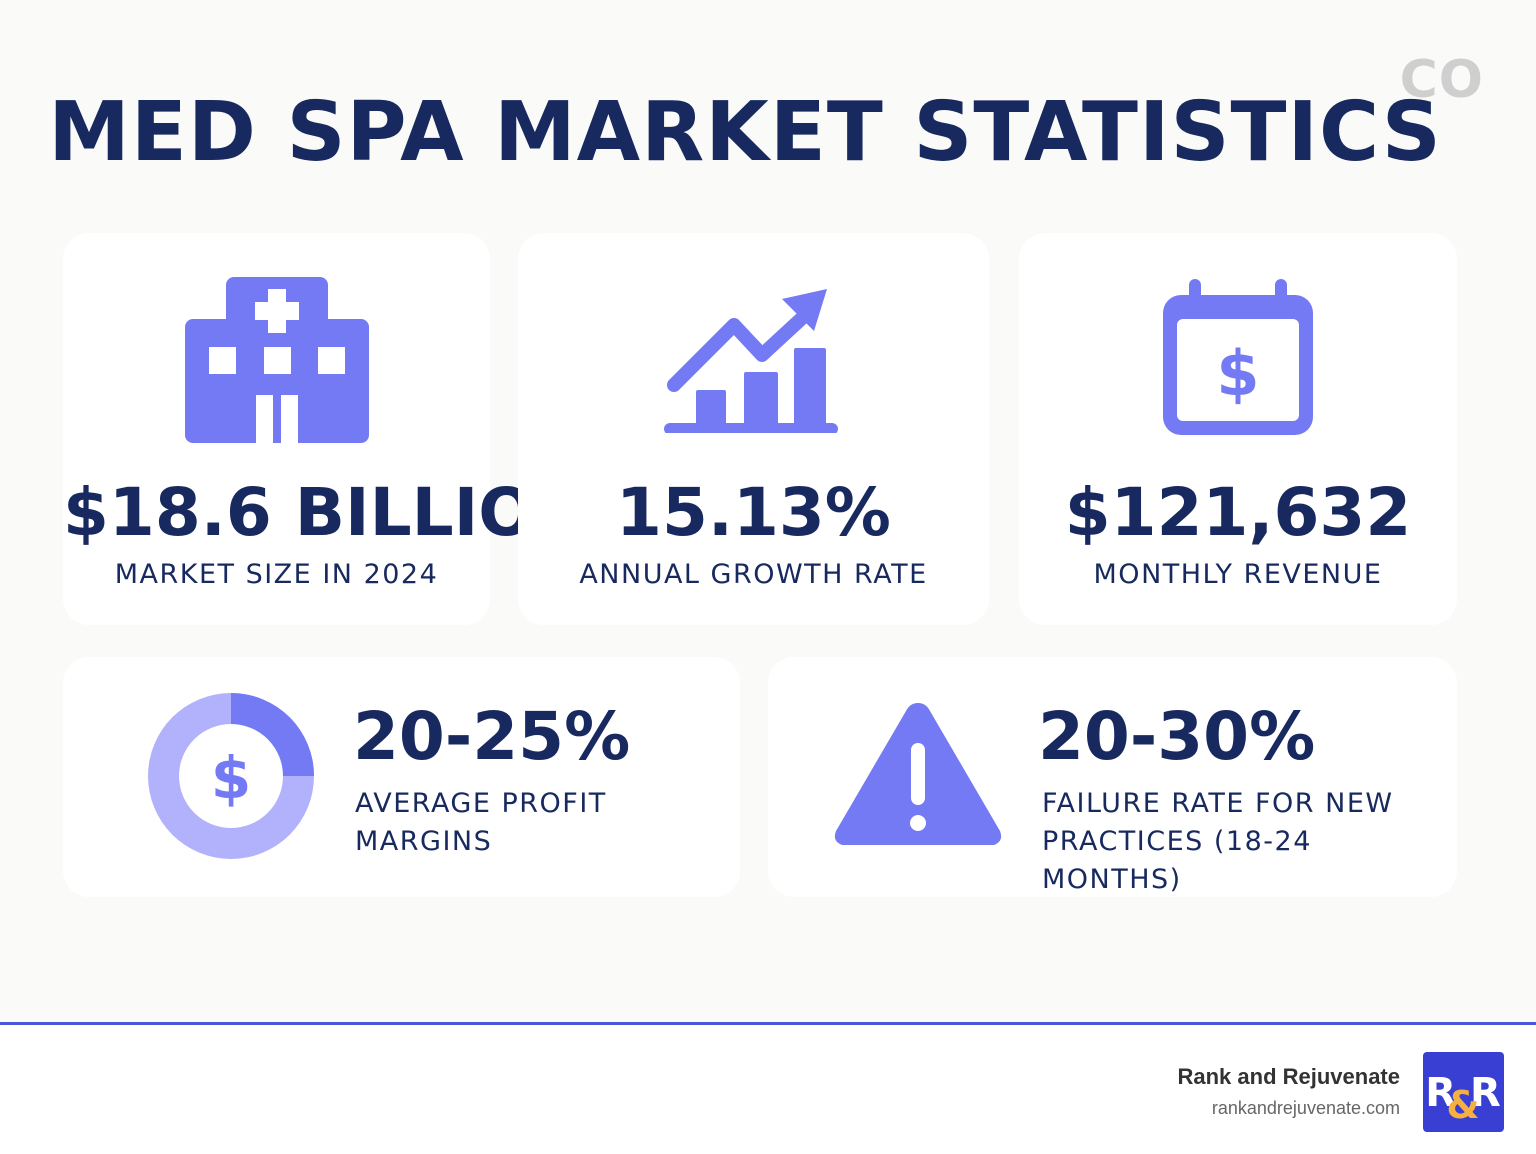 This screenshot has height=1154, width=1536. I want to click on brand-logo: R R &, so click(1463, 1092).